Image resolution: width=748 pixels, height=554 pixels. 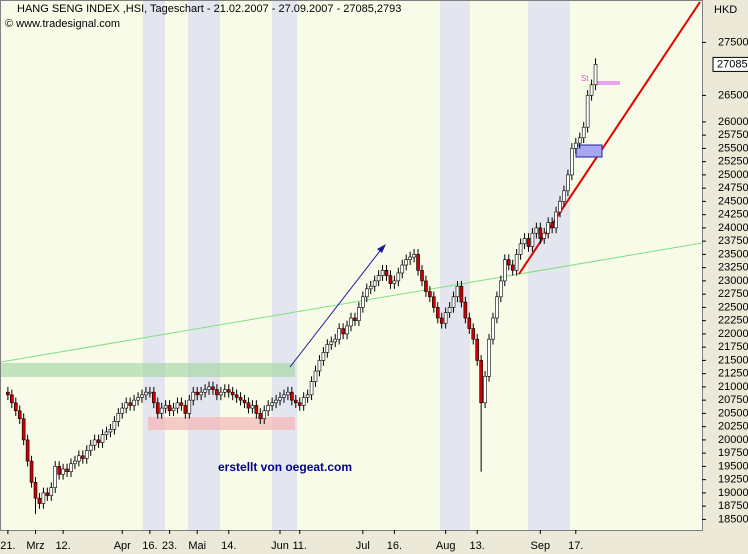 I want to click on annotation: erstellt von oegeat.com, so click(x=285, y=467).